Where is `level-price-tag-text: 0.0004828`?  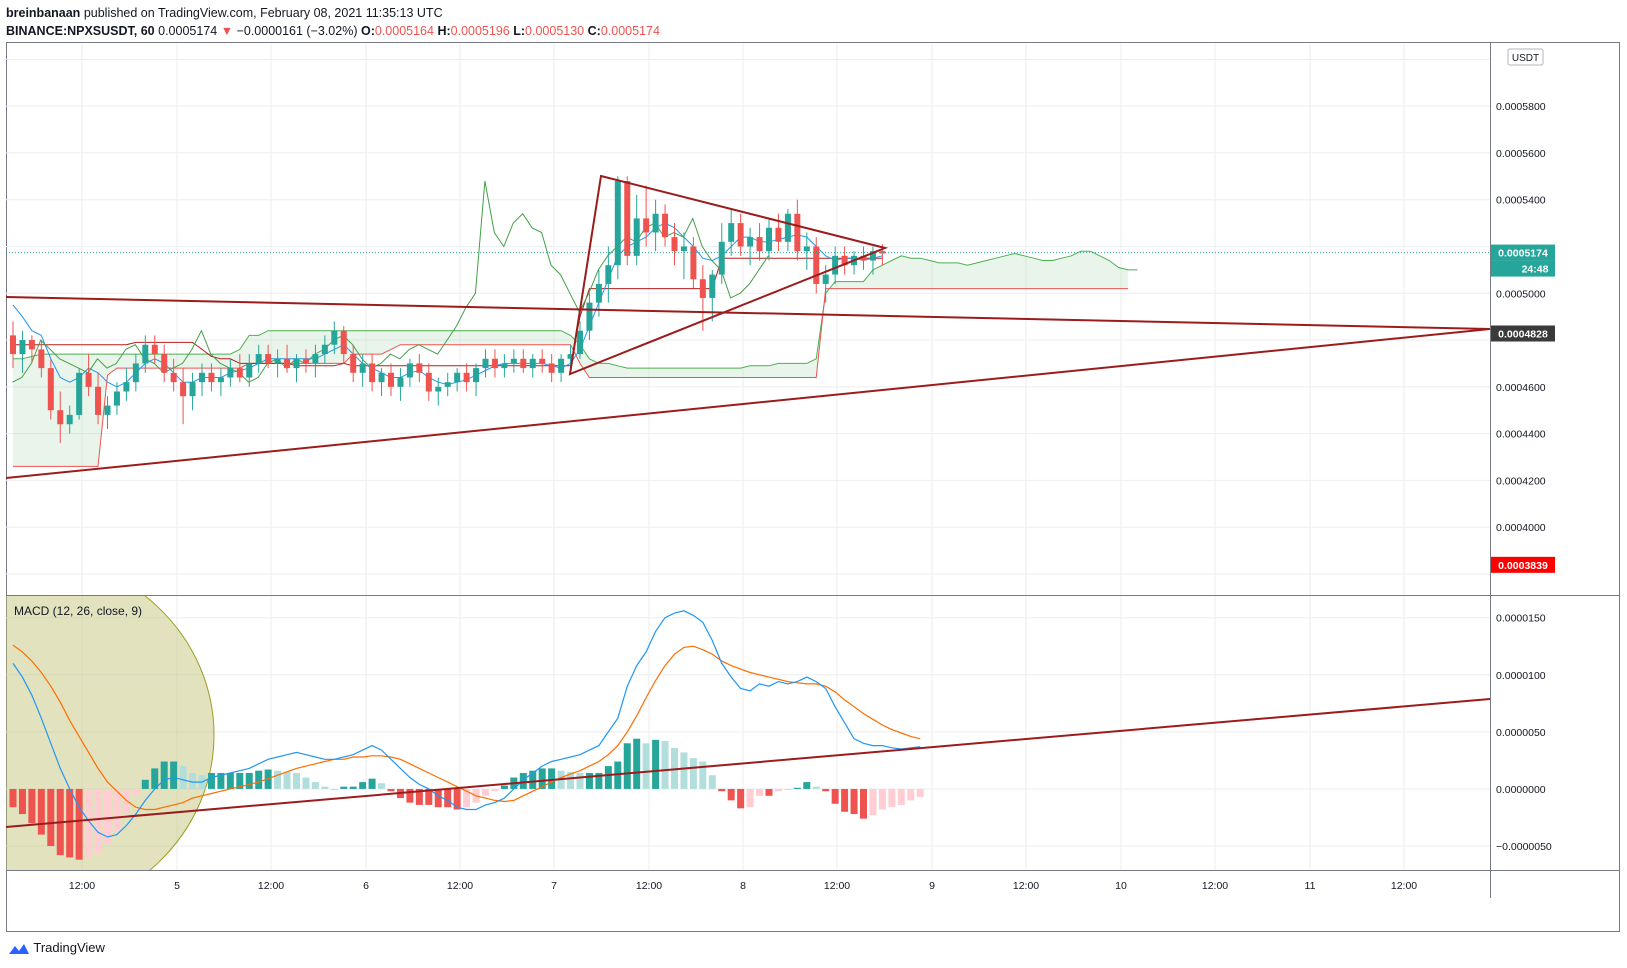
level-price-tag-text: 0.0004828 is located at coordinates (1523, 335).